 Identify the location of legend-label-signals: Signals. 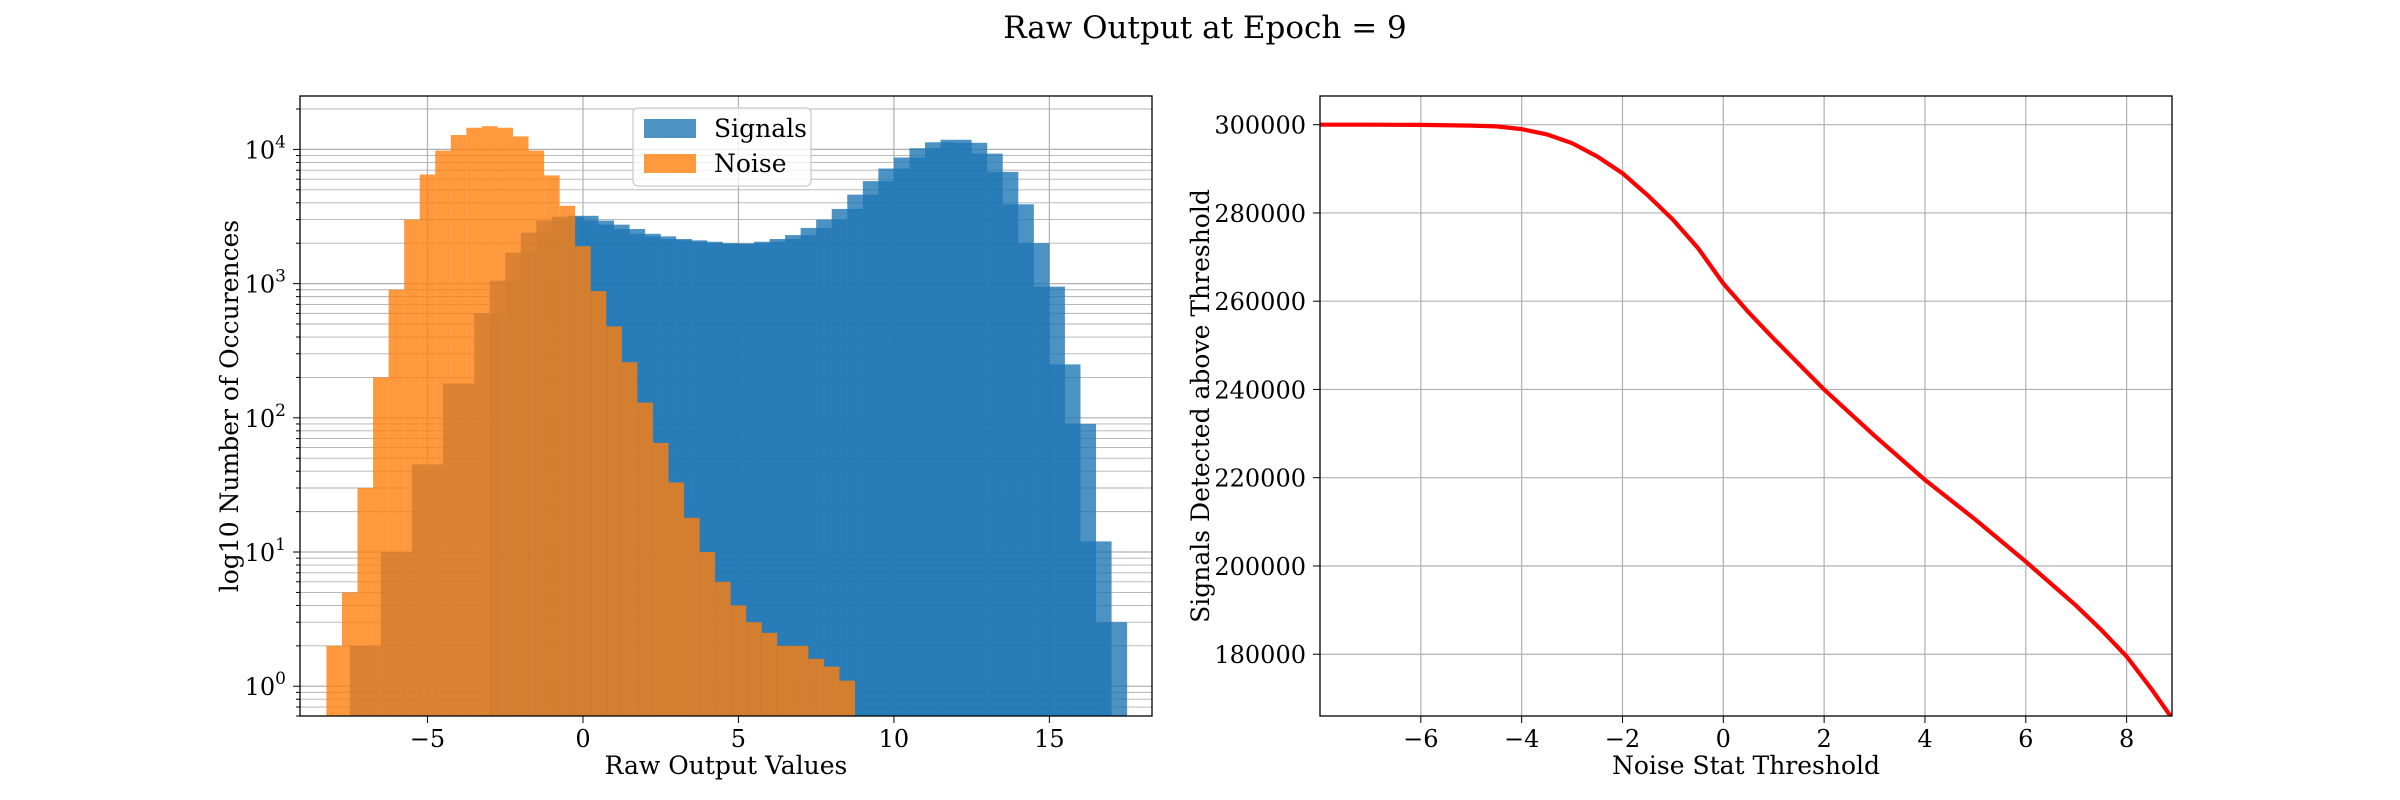
(760, 128).